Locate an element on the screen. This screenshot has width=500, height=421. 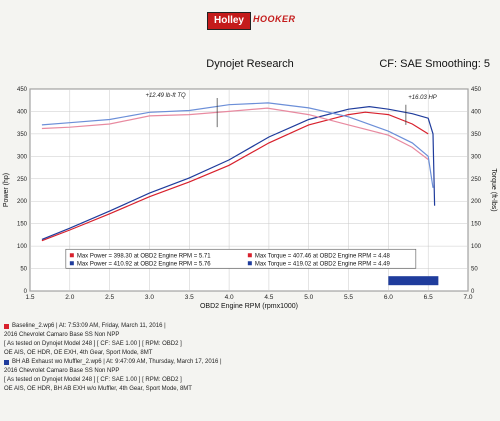
x-tick-label: 5.0 is located at coordinates (308, 297).